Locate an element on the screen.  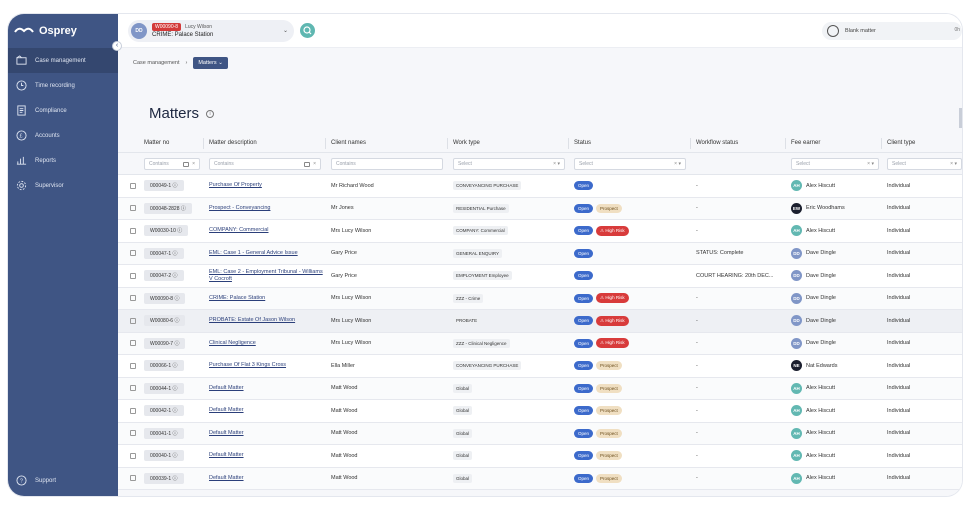
column-header-workflow-status: Workflow status is located at coordinates (717, 143).